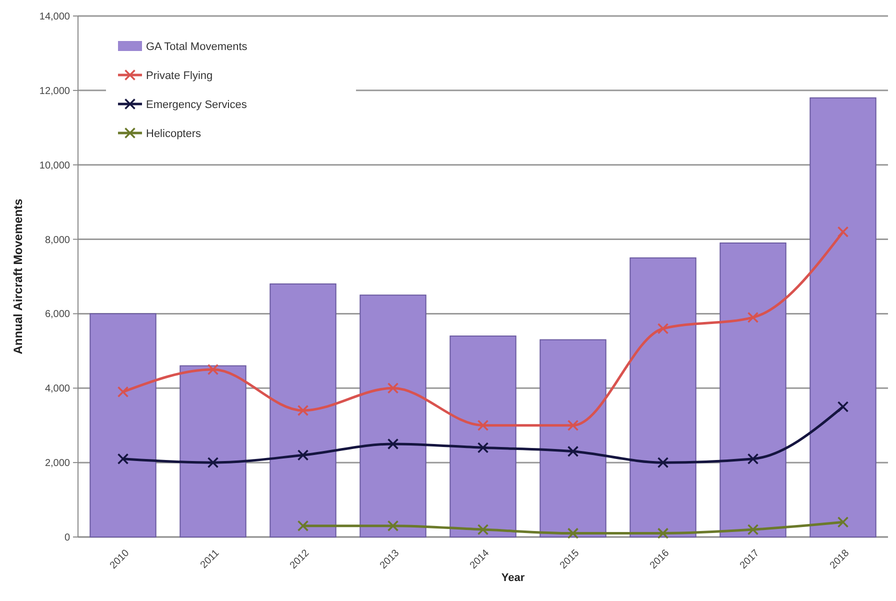 The image size is (896, 601). I want to click on y-tick-label: 10,000, so click(54, 166).